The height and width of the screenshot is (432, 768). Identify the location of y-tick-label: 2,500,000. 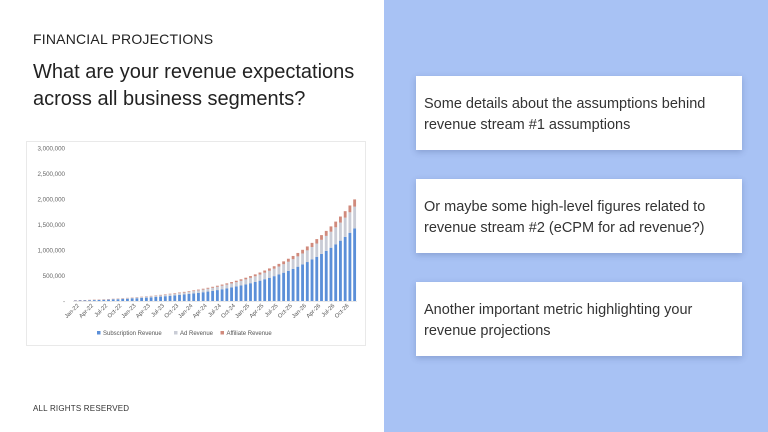
(51, 174).